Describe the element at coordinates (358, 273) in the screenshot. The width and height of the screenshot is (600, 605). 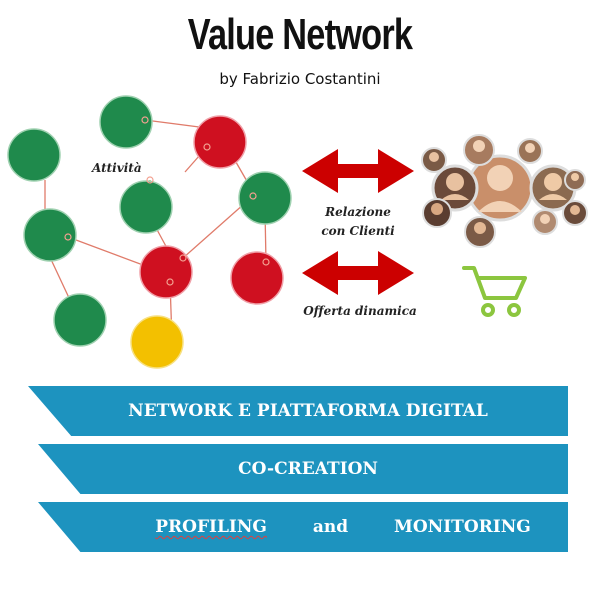
I see `double-arrow-offer` at that location.